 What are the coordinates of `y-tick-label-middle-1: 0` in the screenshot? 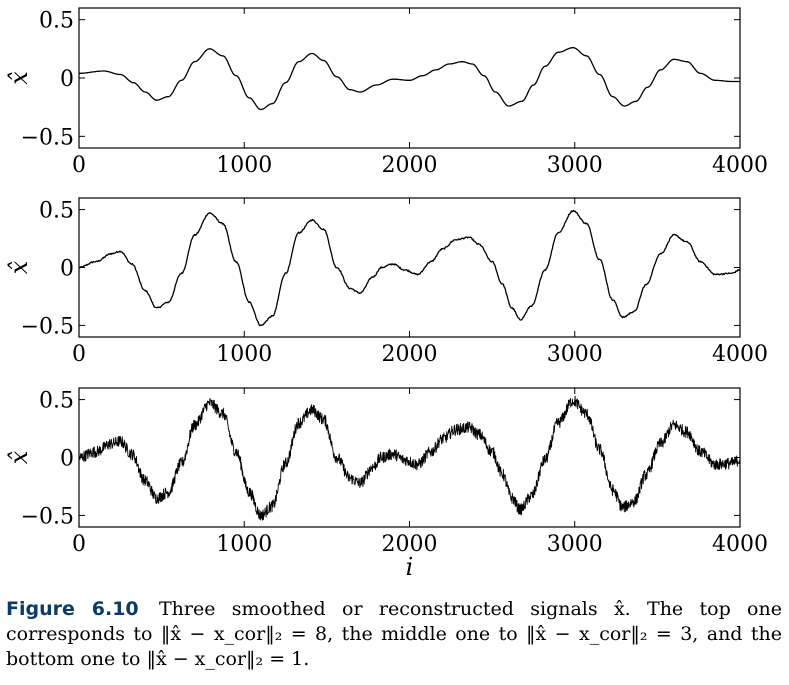 It's located at (67, 269).